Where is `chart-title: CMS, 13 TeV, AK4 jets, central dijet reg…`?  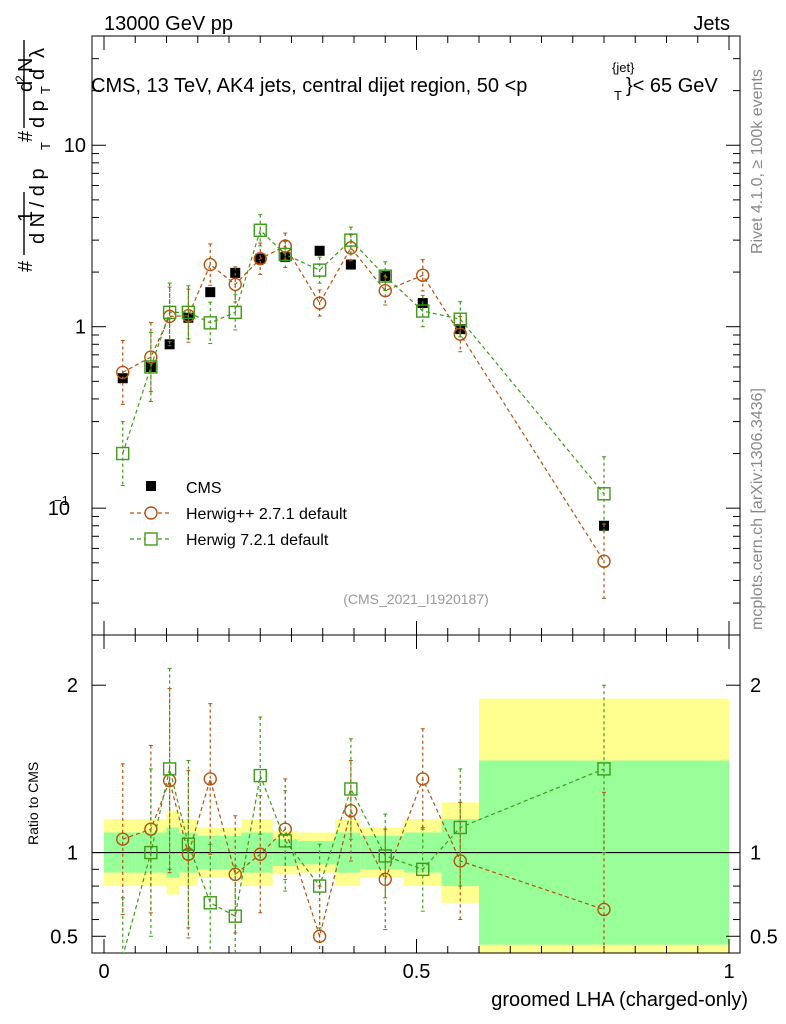
chart-title: CMS, 13 TeV, AK4 jets, central dijet reg… is located at coordinates (309, 86).